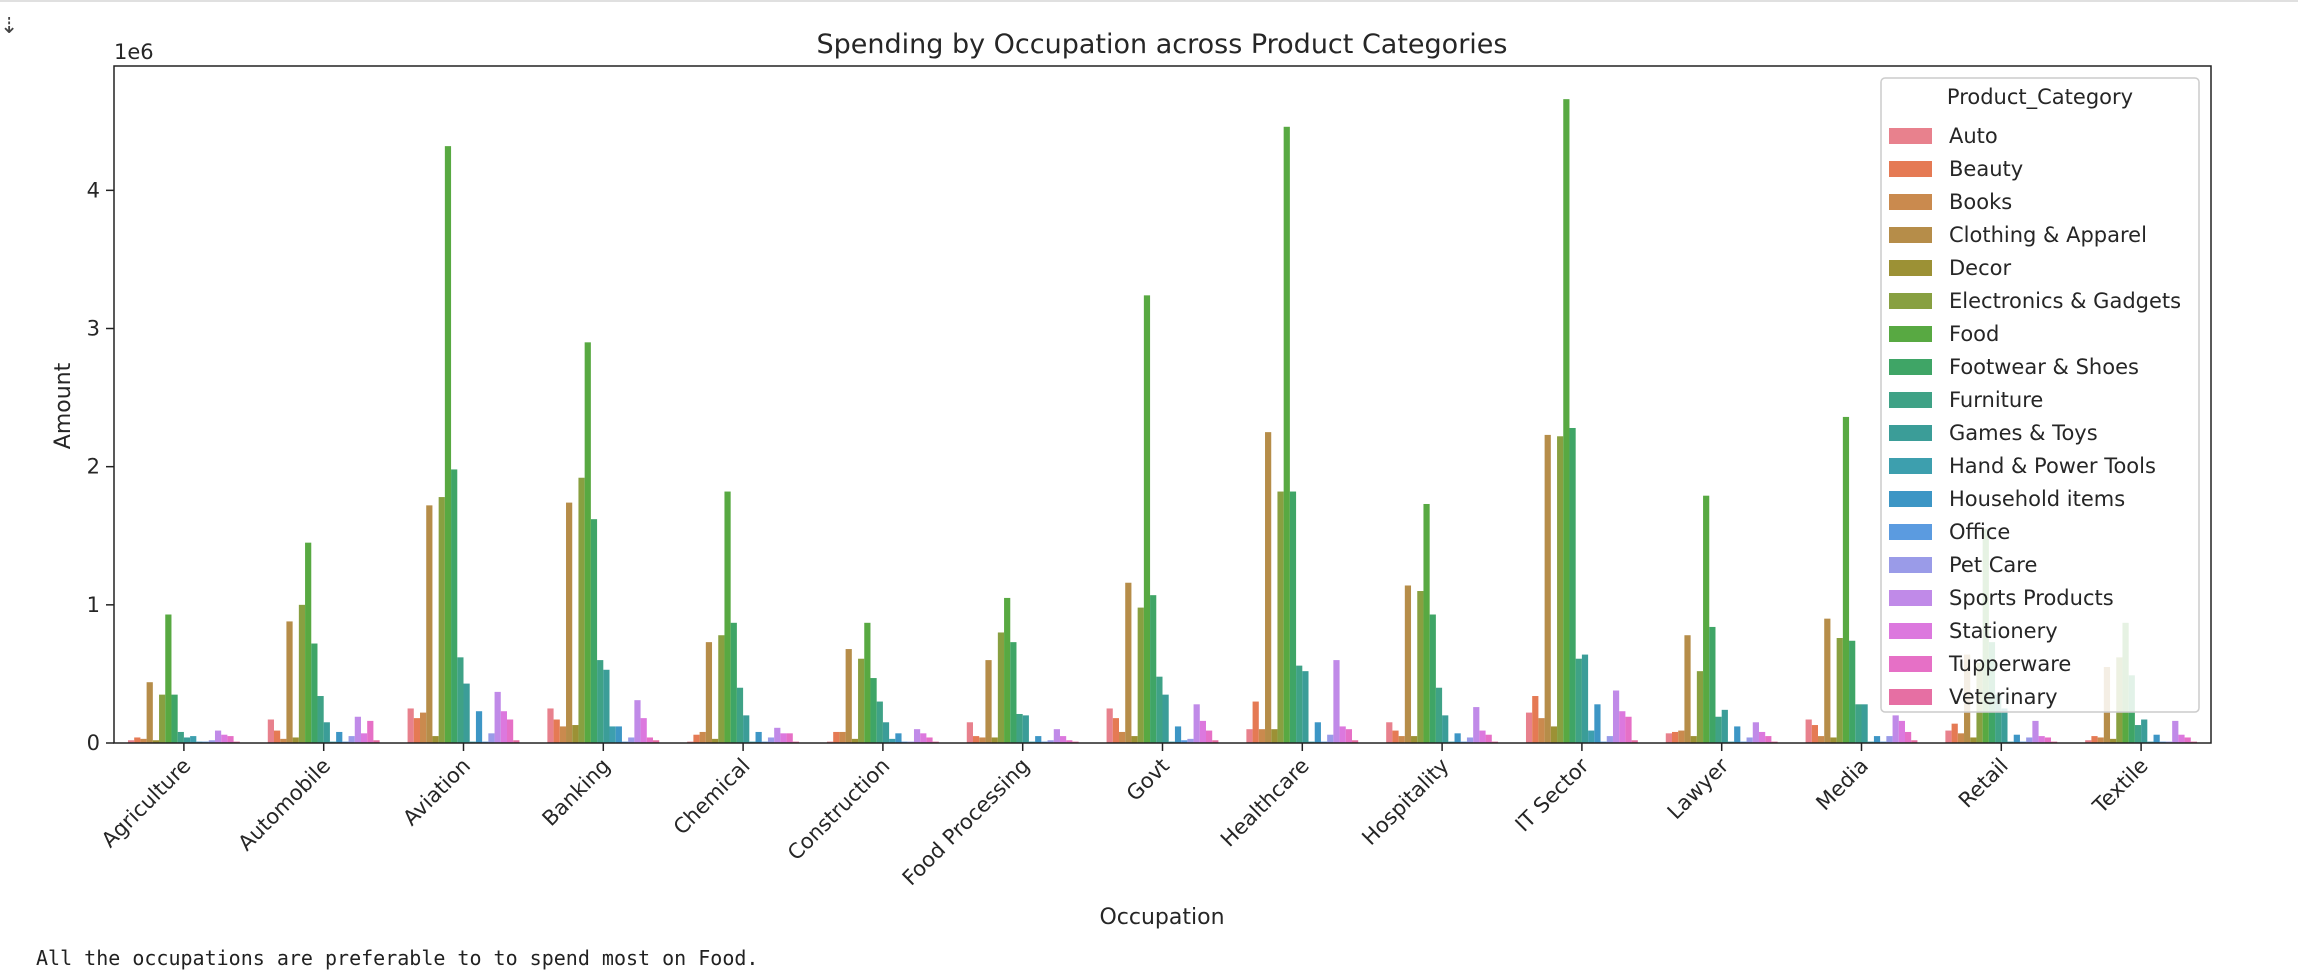  I want to click on legend-item-label: Books, so click(1980, 202).